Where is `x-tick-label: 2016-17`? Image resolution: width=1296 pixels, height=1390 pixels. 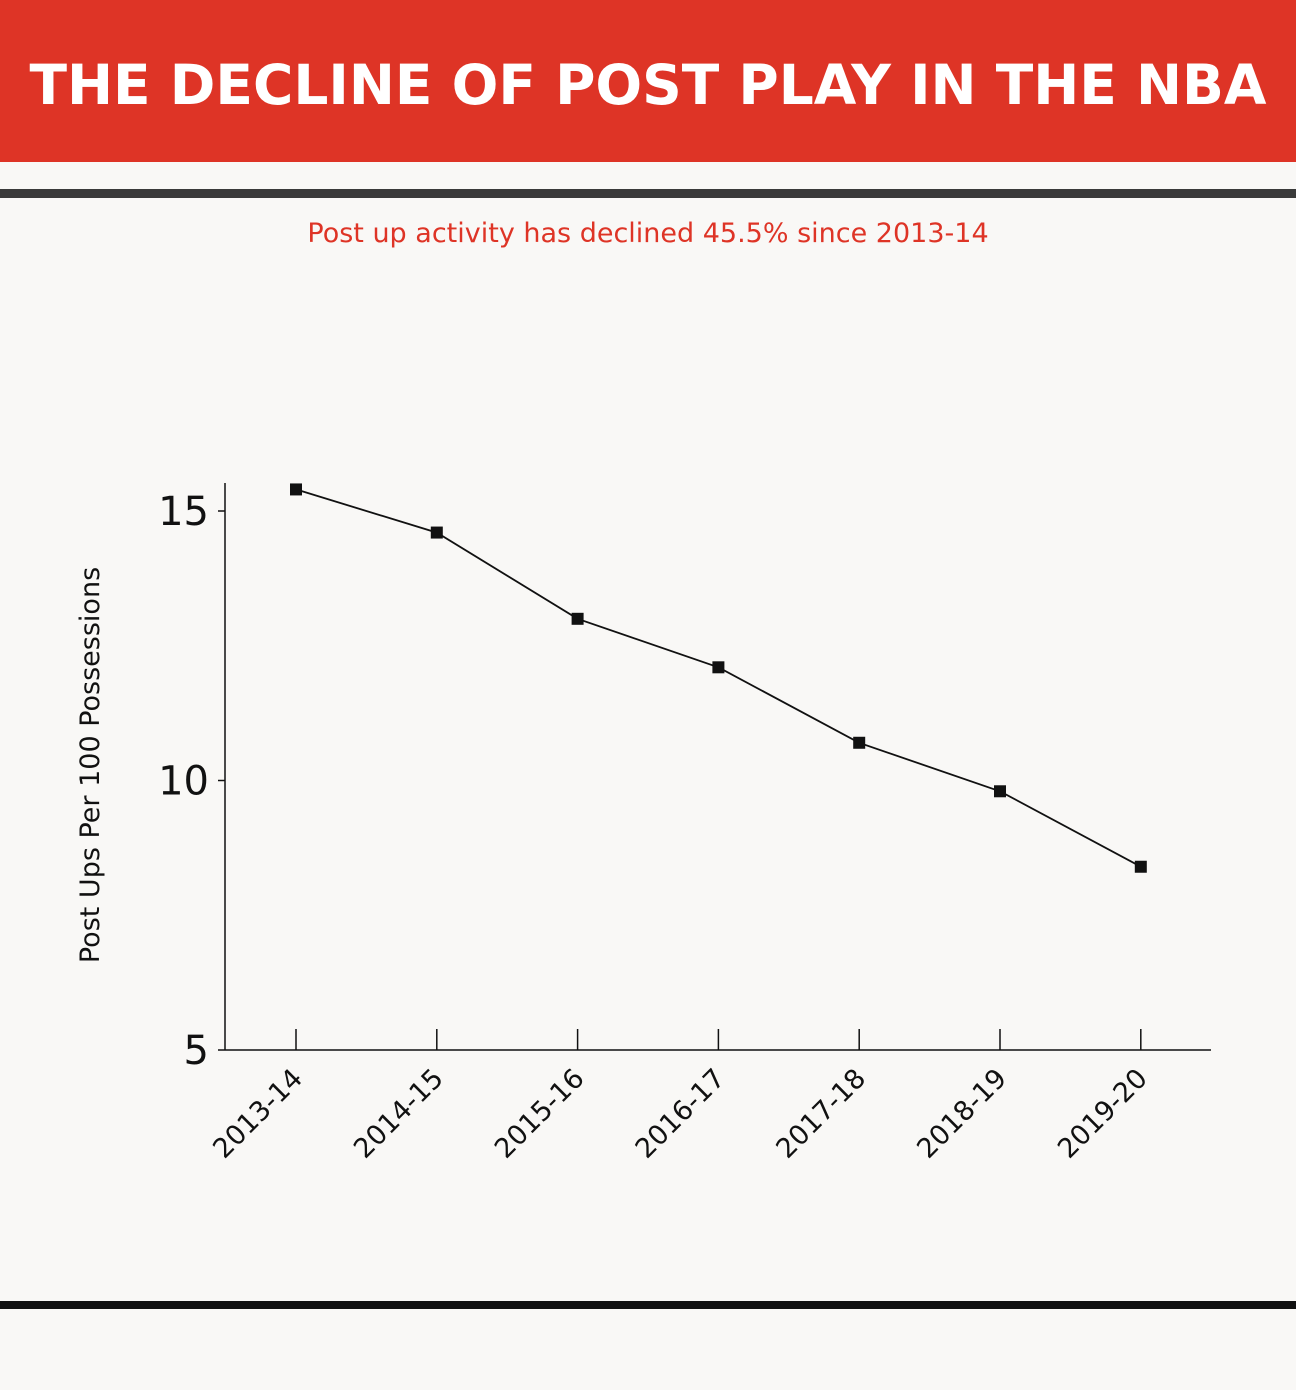
x-tick-label: 2016-17 is located at coordinates (681, 1114).